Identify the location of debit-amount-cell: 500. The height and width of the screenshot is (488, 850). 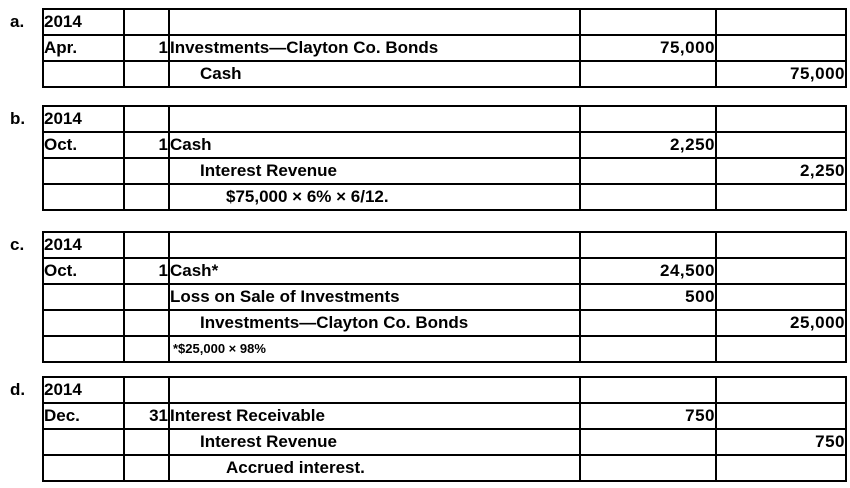
(648, 297).